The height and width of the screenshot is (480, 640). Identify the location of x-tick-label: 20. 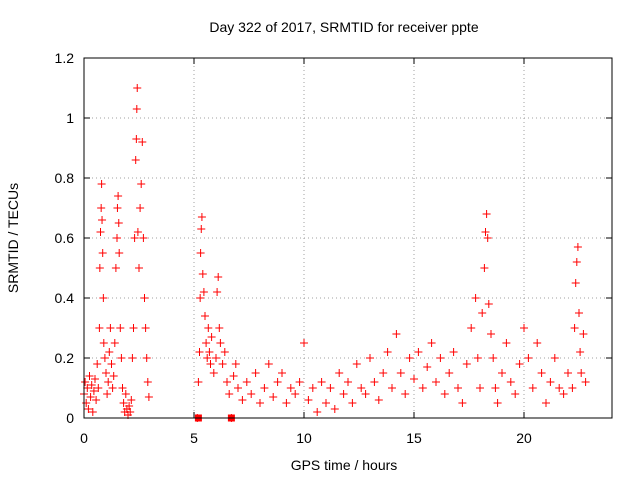
(524, 438).